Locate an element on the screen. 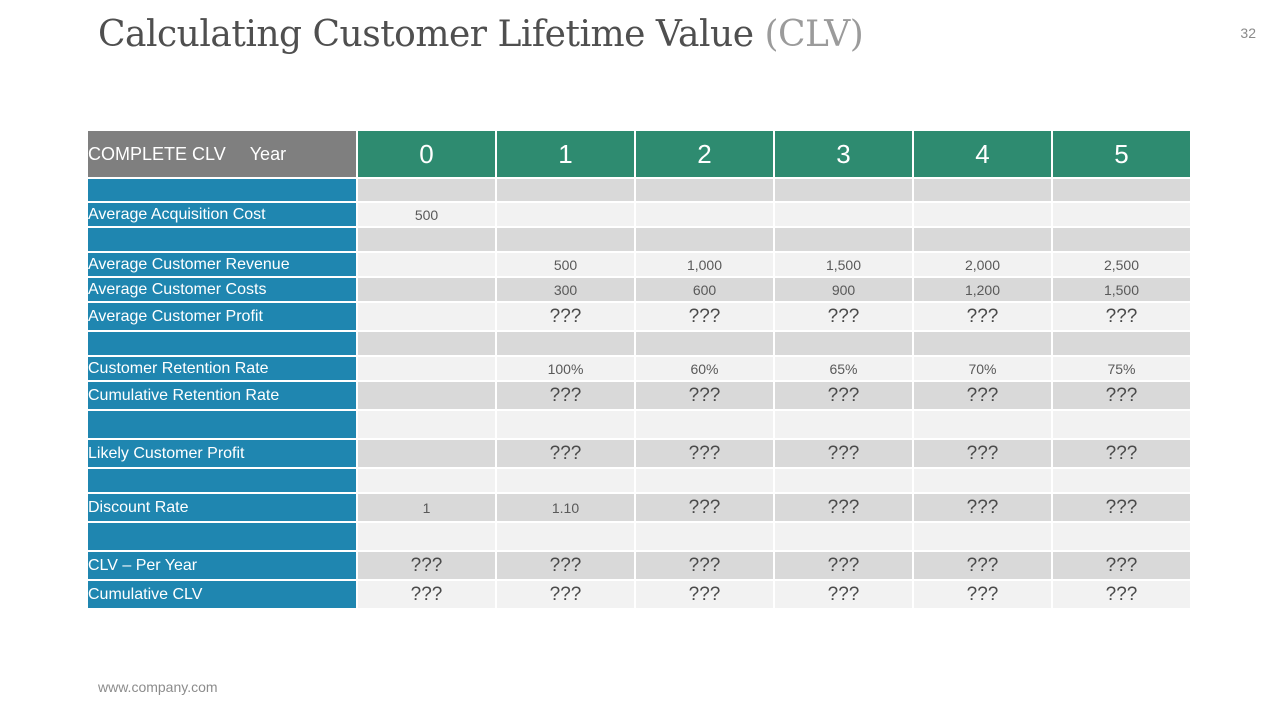 Image resolution: width=1280 pixels, height=720 pixels. table-row: Discount Rate 1 1.10???????????? is located at coordinates (640, 508).